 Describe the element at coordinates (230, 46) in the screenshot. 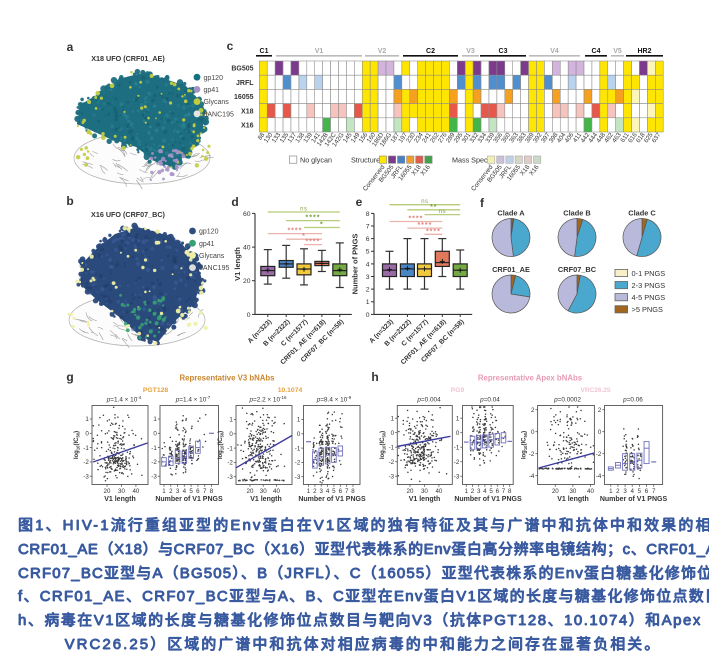

I see `svg-text: c` at that location.